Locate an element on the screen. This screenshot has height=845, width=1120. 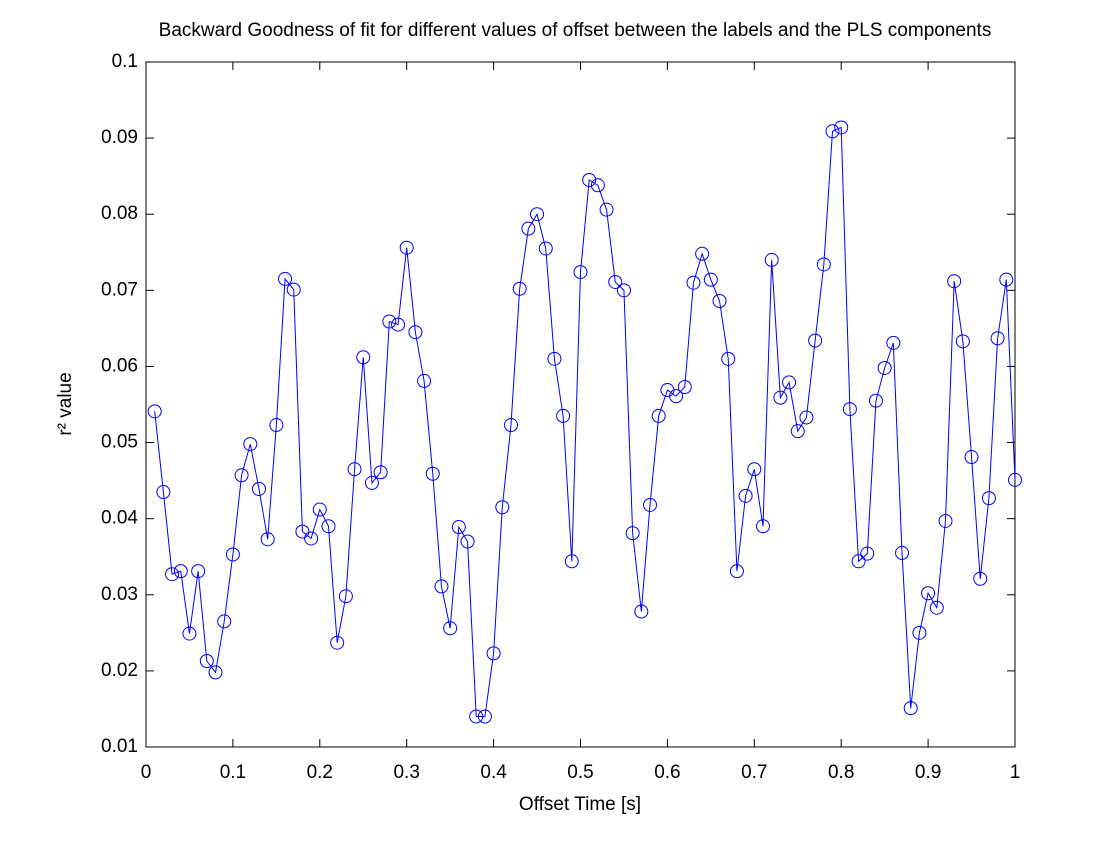
x-tick-label: 0.9 is located at coordinates (928, 772).